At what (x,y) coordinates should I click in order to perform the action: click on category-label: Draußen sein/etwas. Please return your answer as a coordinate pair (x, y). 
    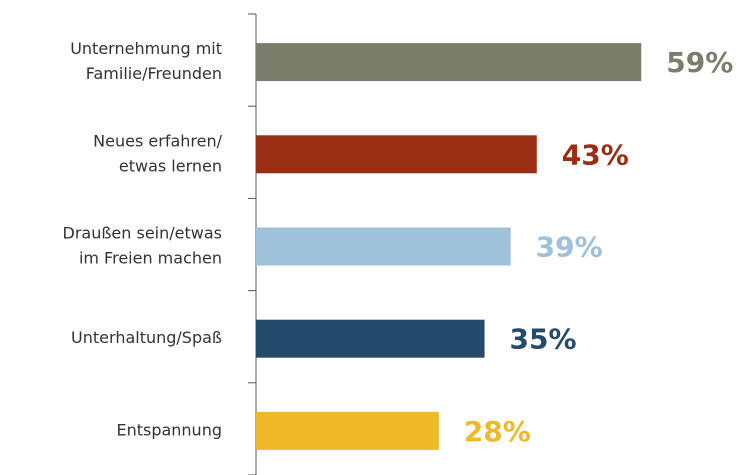
    Looking at the image, I should click on (143, 233).